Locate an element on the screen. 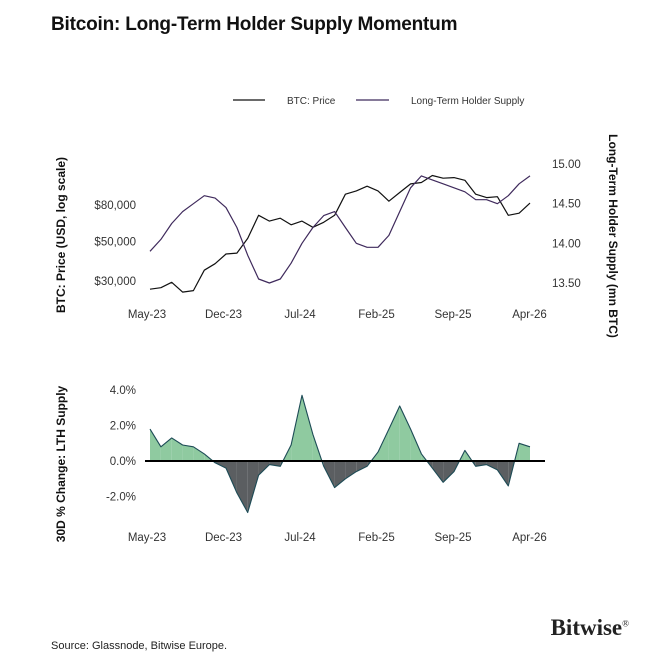  bitwise-logo: Bitwise® is located at coordinates (590, 628).